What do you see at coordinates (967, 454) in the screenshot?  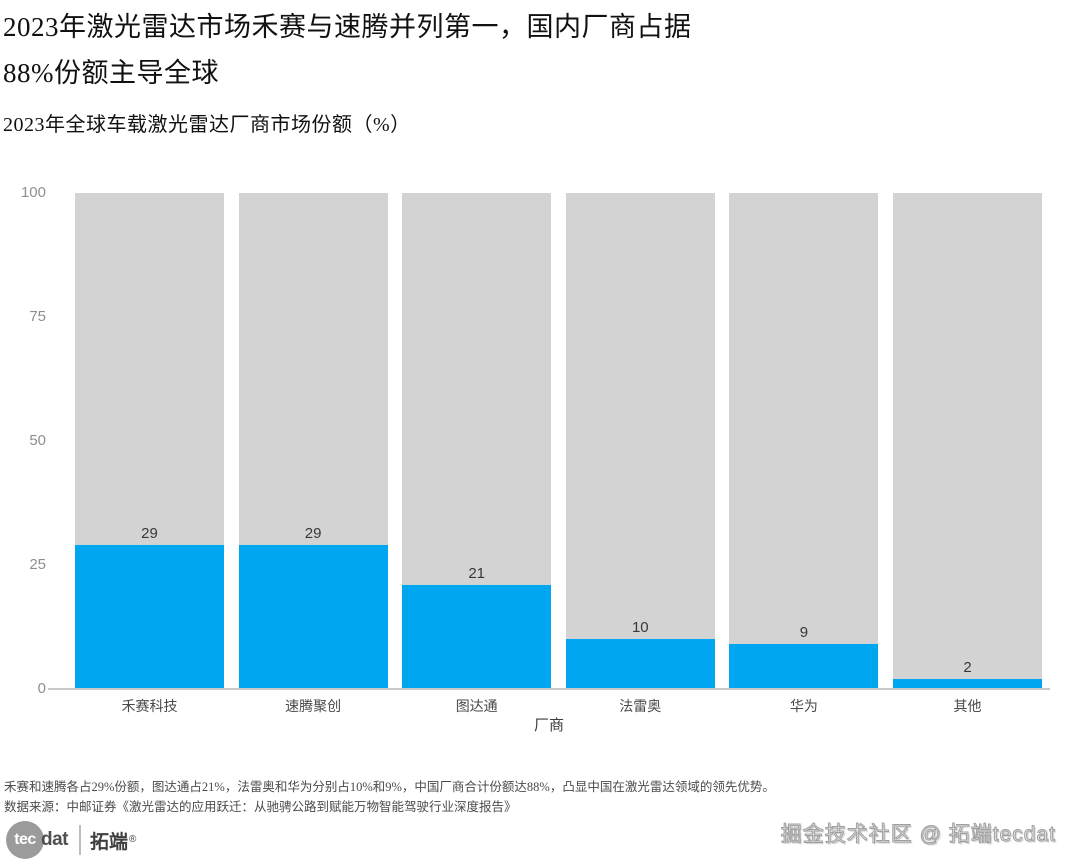 I see `bar-column: 2 其他` at bounding box center [967, 454].